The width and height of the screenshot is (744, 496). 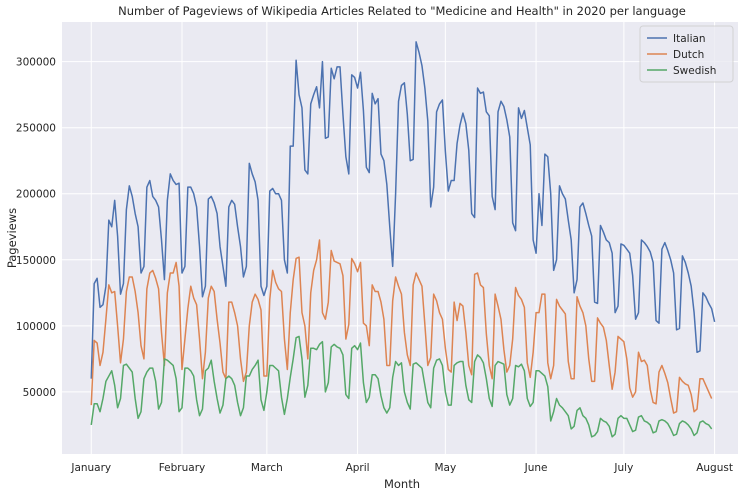 I want to click on legend-label: Italian, so click(x=689, y=39).